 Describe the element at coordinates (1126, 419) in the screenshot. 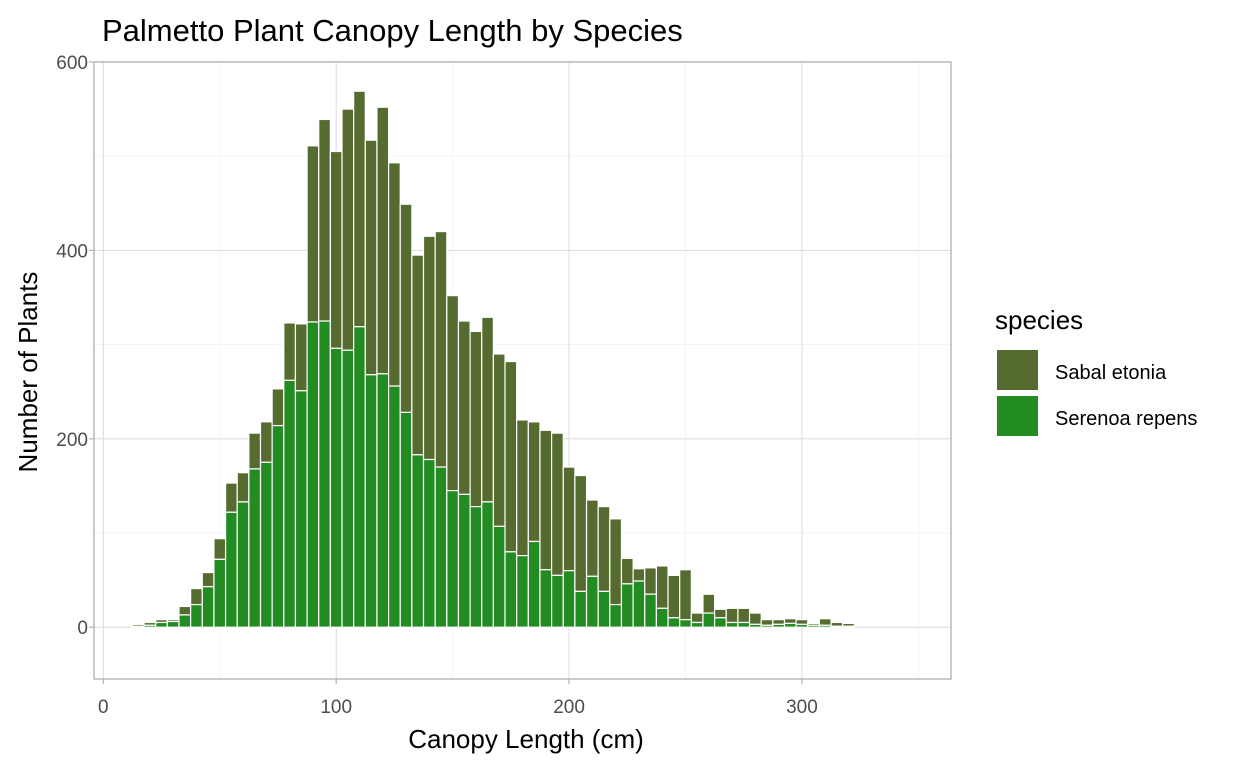

I see `legend-label-serenoa-repens: Serenoa repens` at that location.